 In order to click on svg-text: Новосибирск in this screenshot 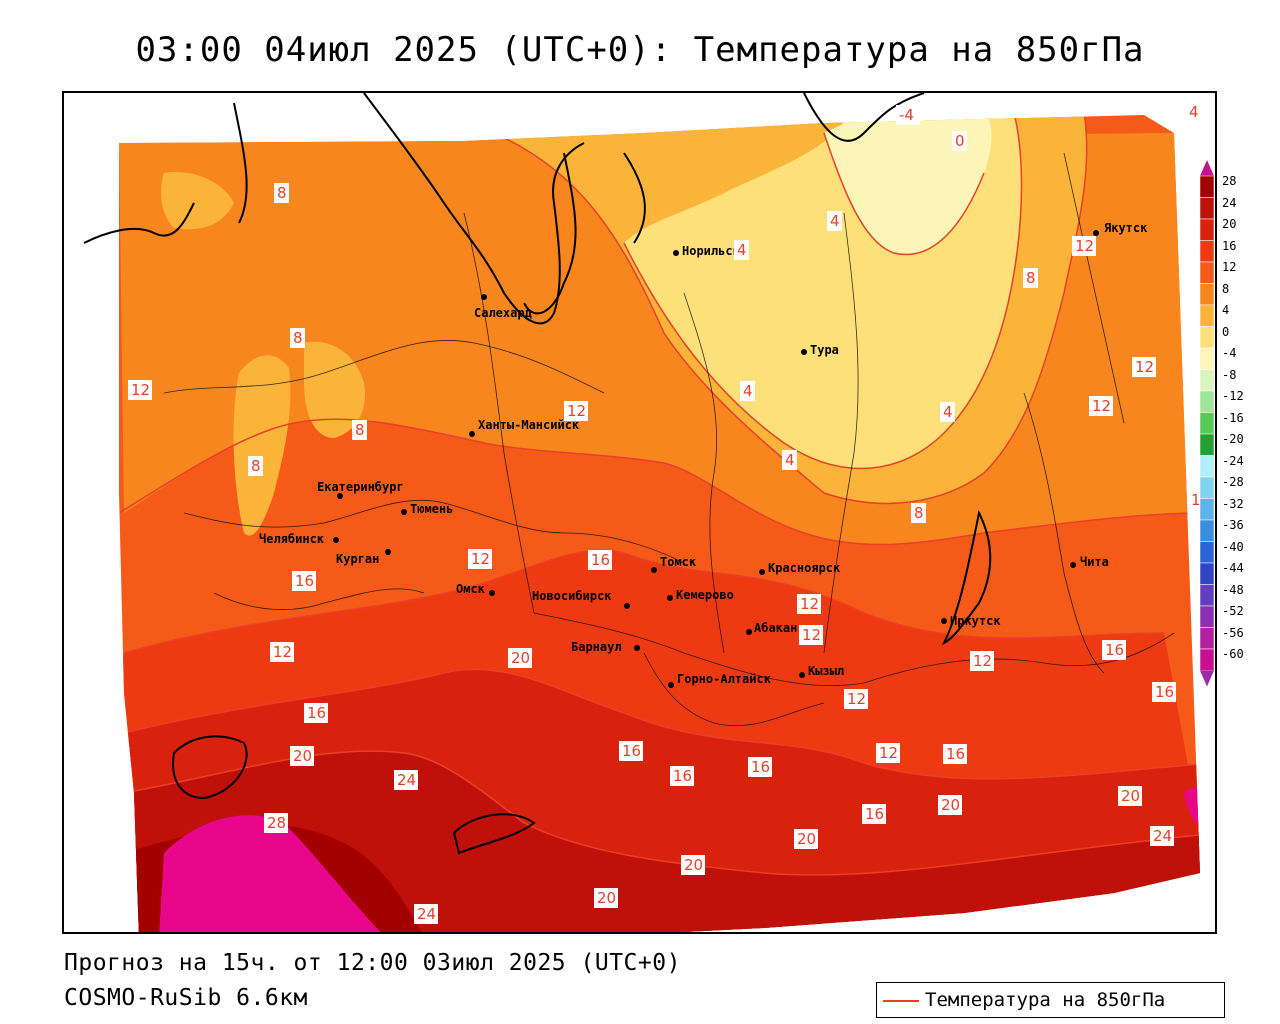, I will do `click(572, 596)`.